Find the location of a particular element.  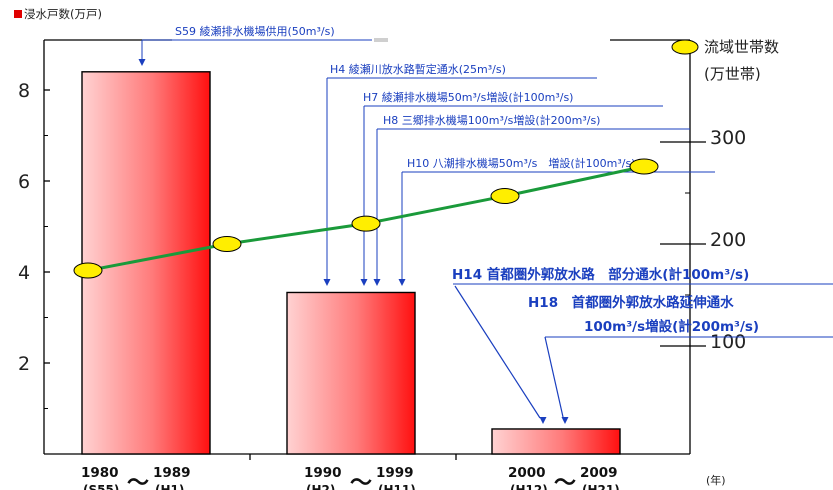

x-label-end-era: (H11) is located at coordinates (397, 486).